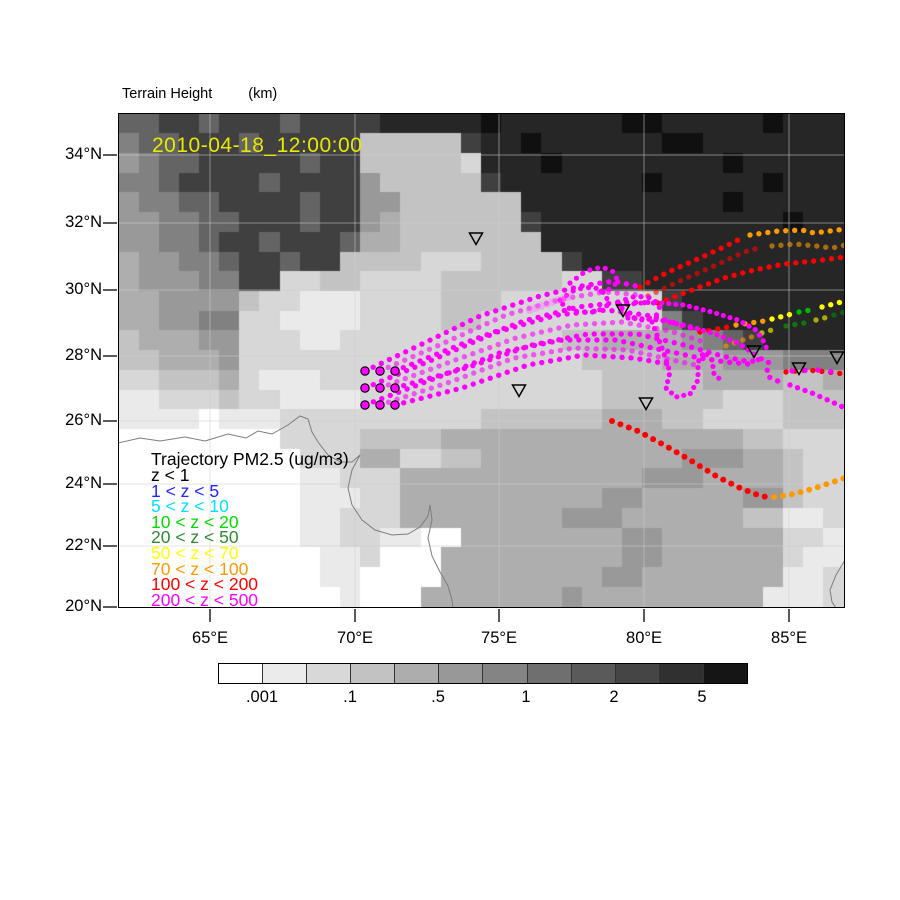 The image size is (900, 900). I want to click on terrain-colorbar, so click(483, 673).